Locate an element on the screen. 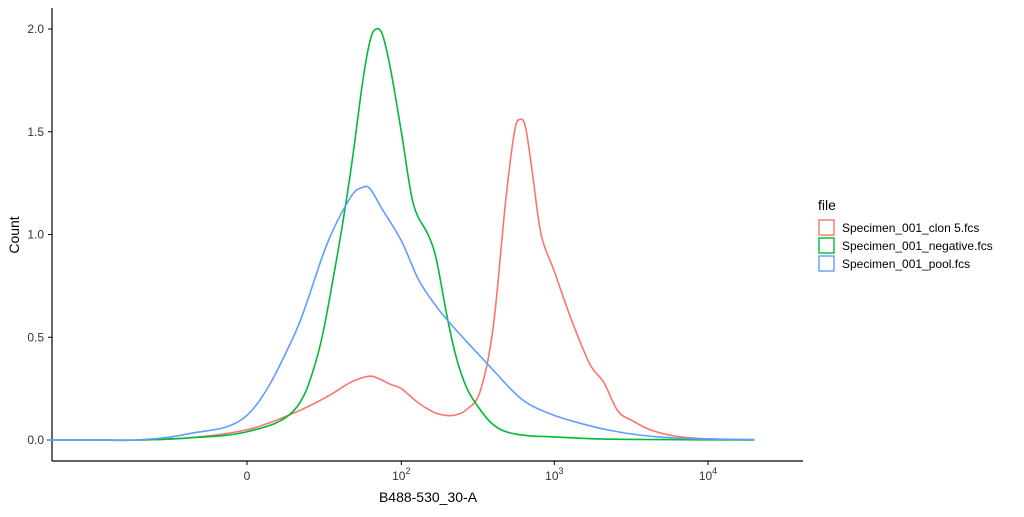 This screenshot has width=1024, height=517. x-tick-label: 10² is located at coordinates (401, 474).